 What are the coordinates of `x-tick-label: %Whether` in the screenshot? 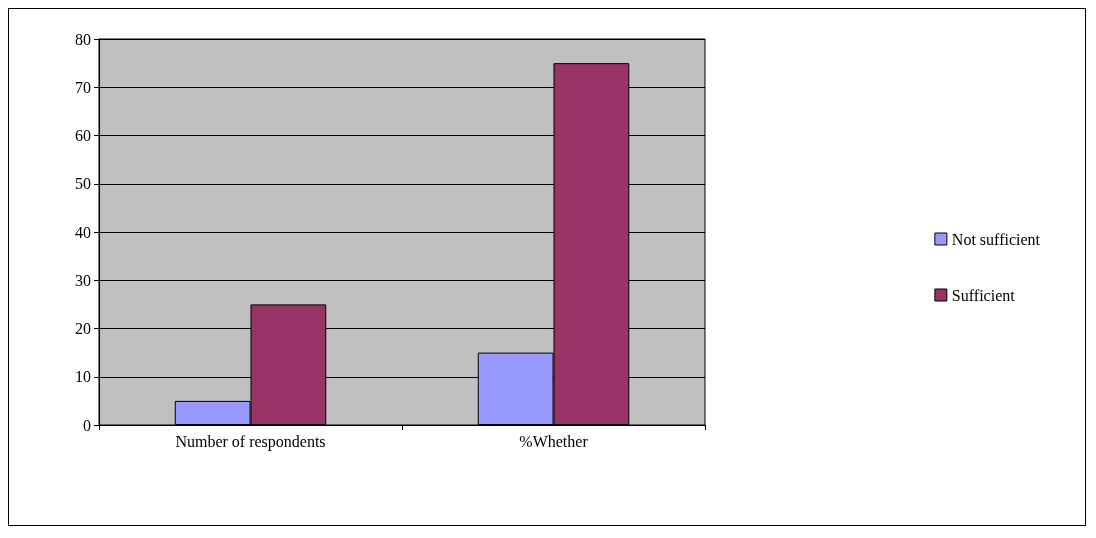 It's located at (554, 441).